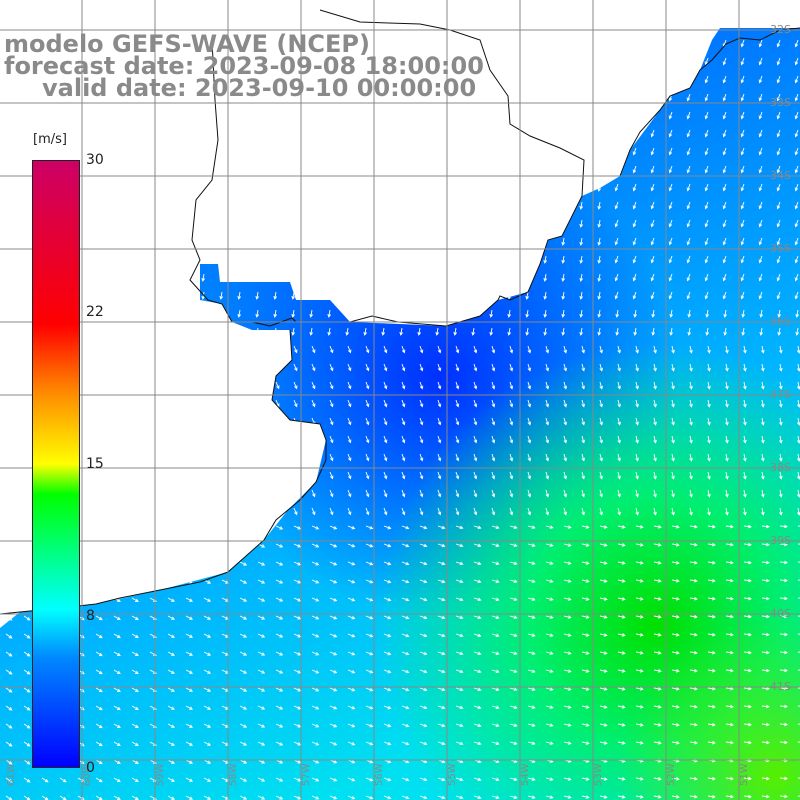  Describe the element at coordinates (90, 616) in the screenshot. I see `colorbar-tick-8: 8` at that location.